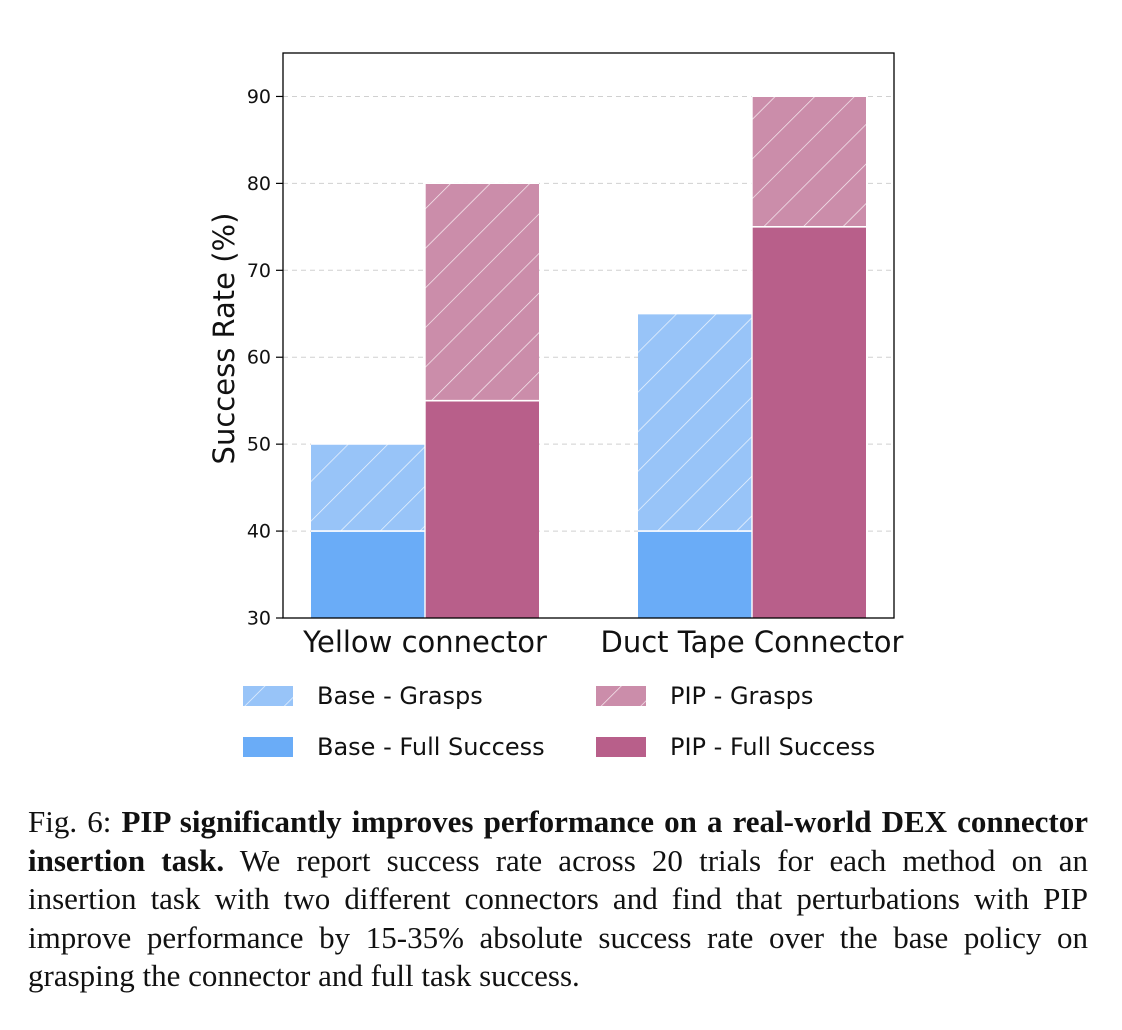  Describe the element at coordinates (259, 619) in the screenshot. I see `y-tick-label: 30` at that location.